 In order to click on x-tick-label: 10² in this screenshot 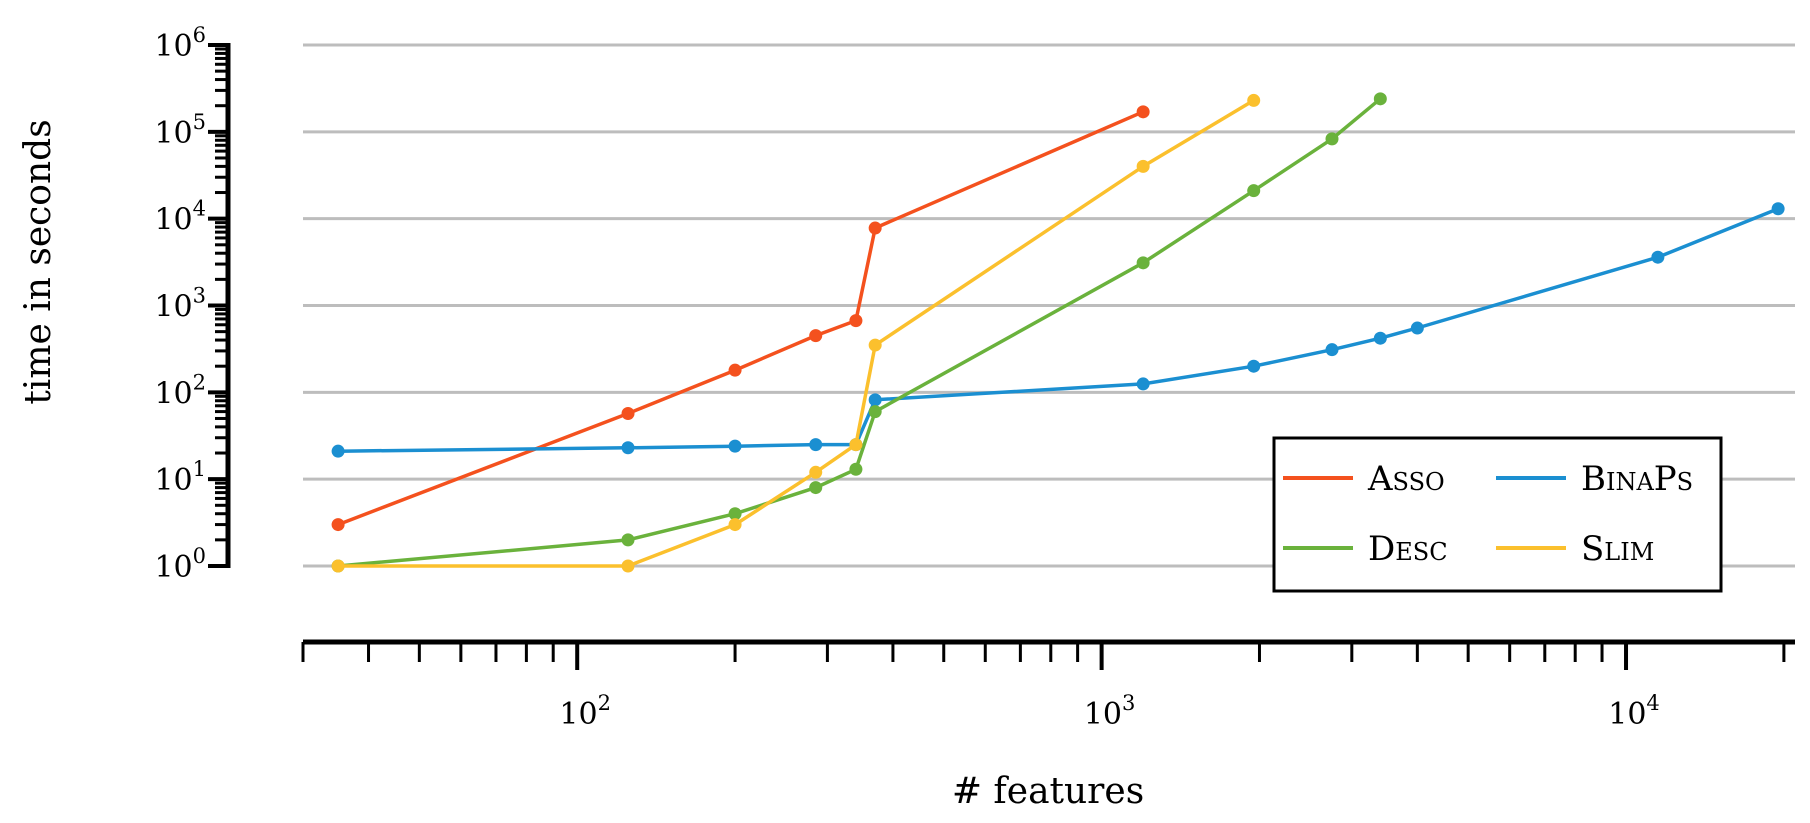, I will do `click(585, 711)`.